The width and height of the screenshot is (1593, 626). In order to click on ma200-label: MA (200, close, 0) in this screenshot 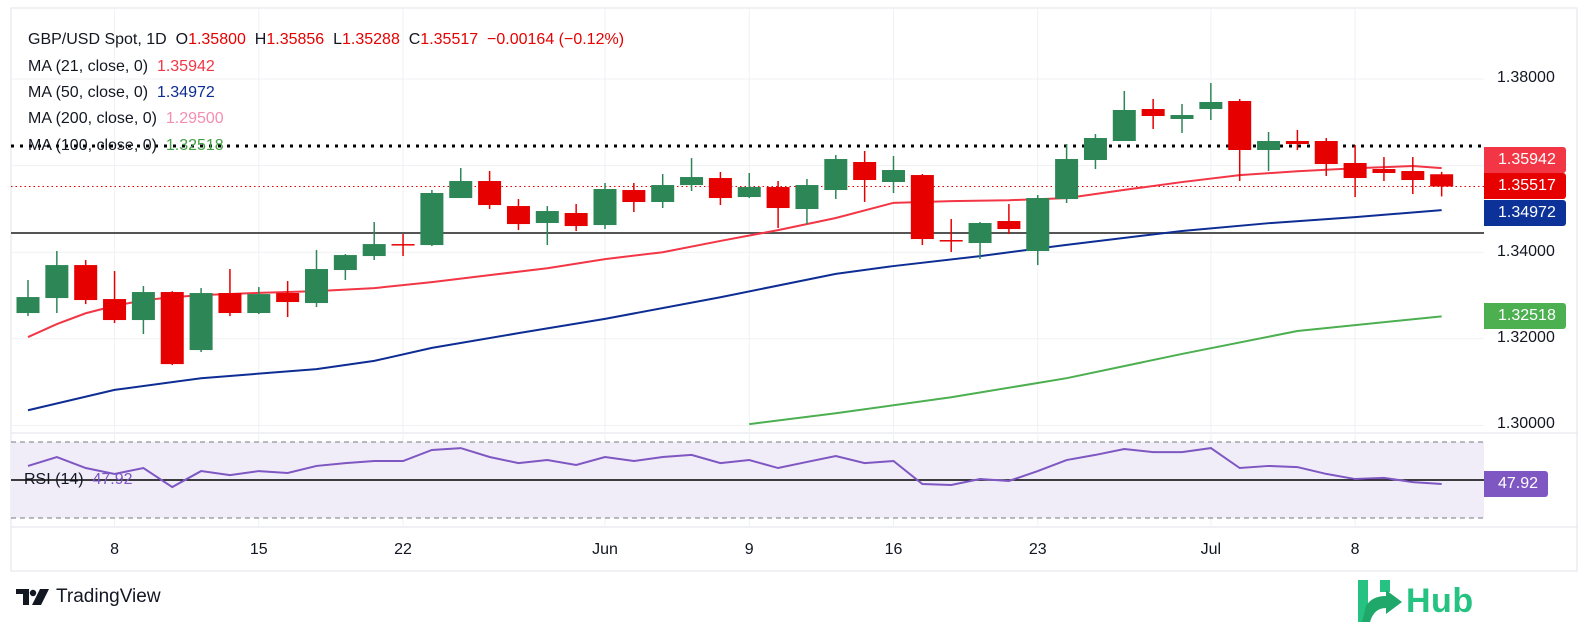, I will do `click(92, 118)`.